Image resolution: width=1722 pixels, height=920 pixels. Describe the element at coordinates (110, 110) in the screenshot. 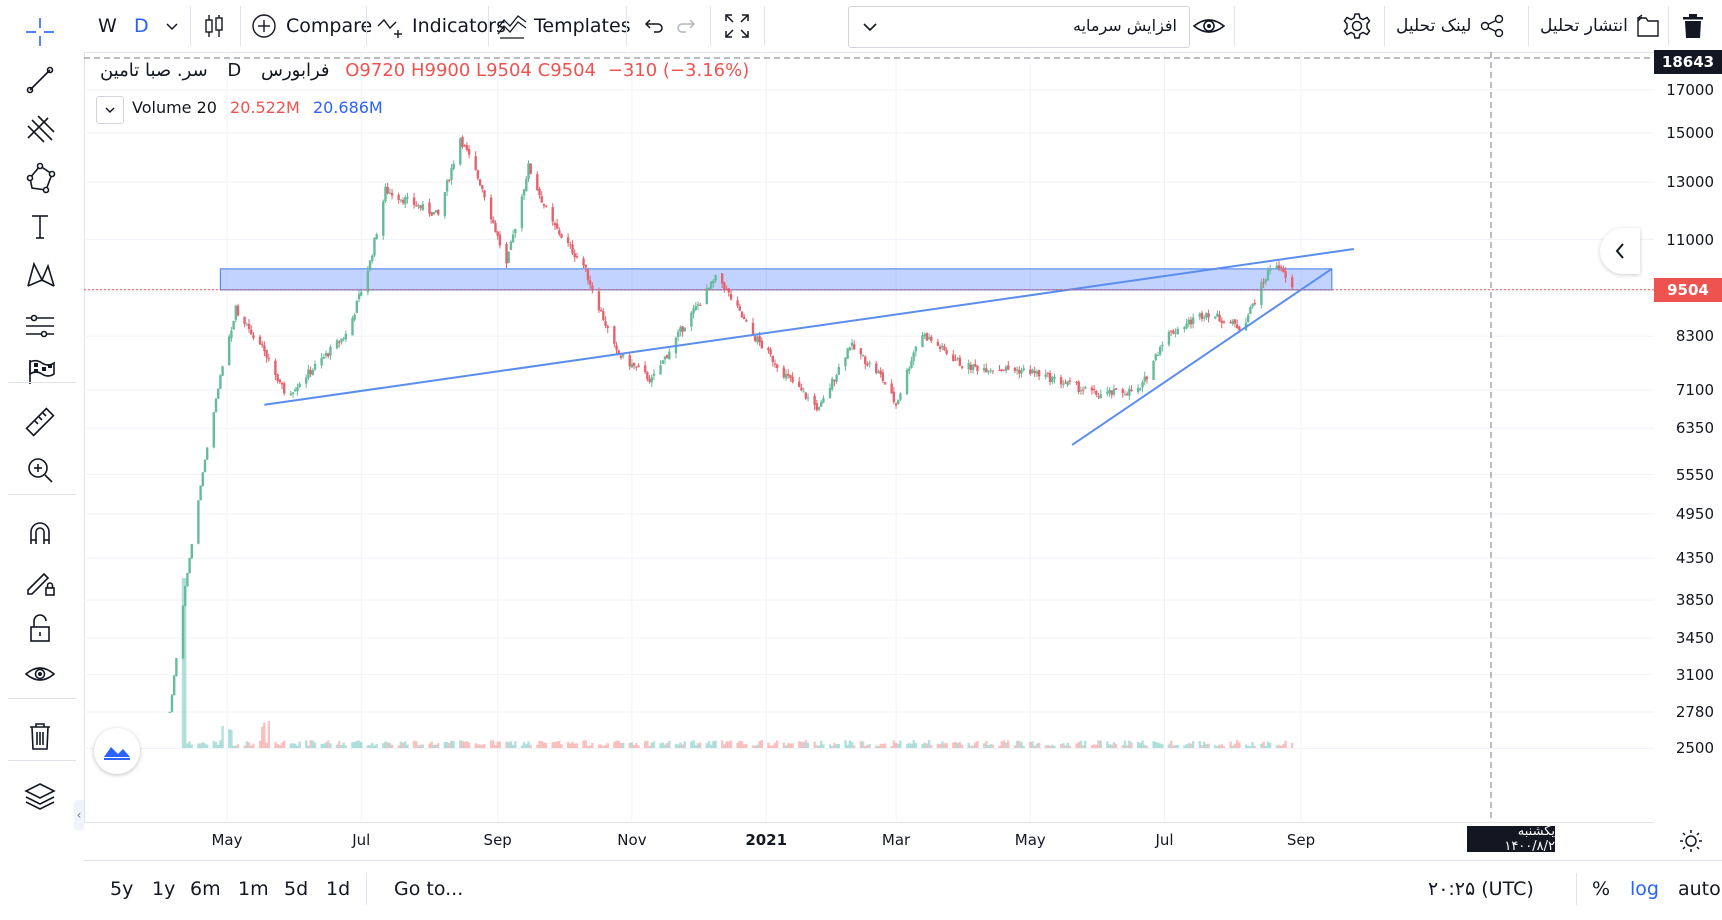

I see `collapse-legend-button` at that location.